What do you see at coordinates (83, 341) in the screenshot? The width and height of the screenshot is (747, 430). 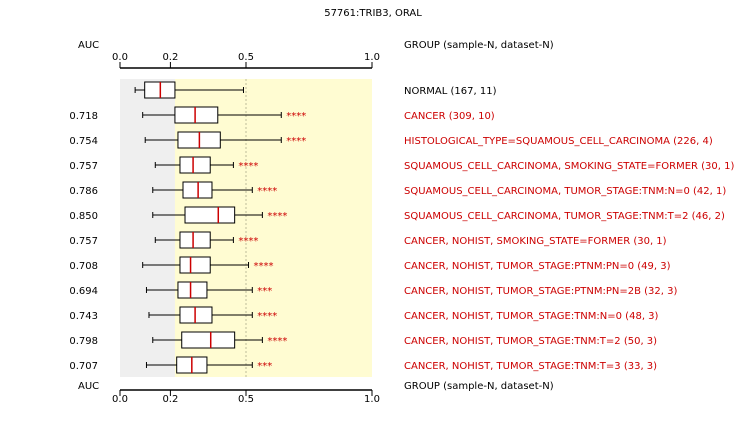 I see `auc-value: 0.798` at bounding box center [83, 341].